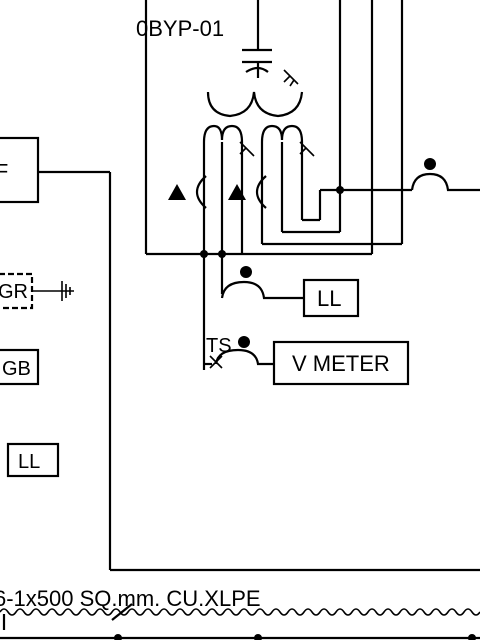 The width and height of the screenshot is (480, 640). I want to click on vt-coil-right, so click(261, 192).